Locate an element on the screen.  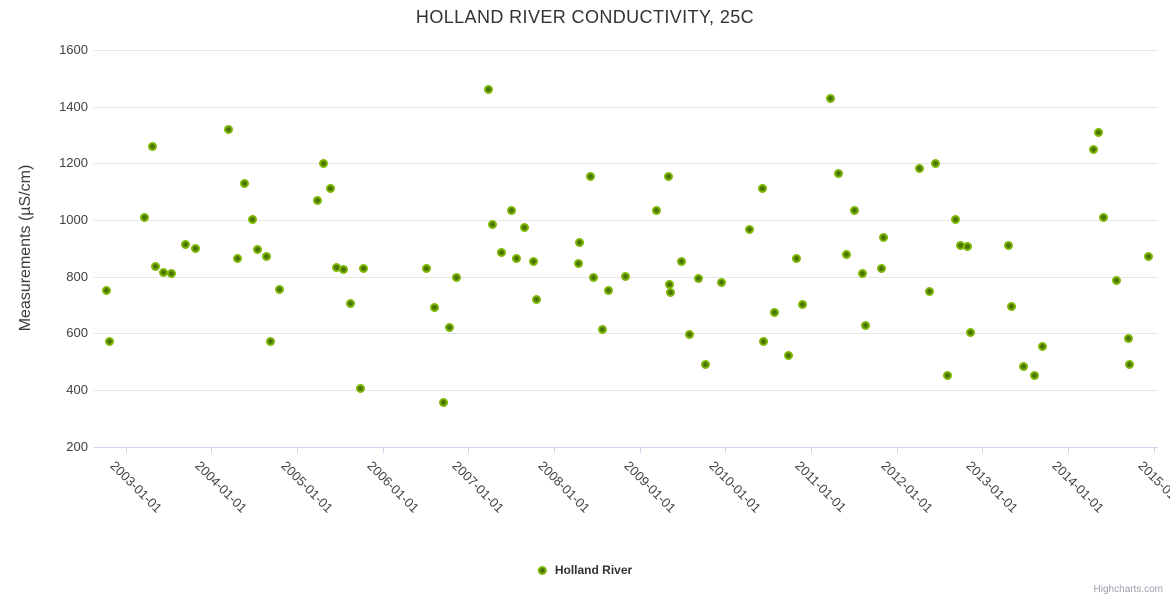
highcharts-credits-link: Highcharts.com is located at coordinates (1128, 589).